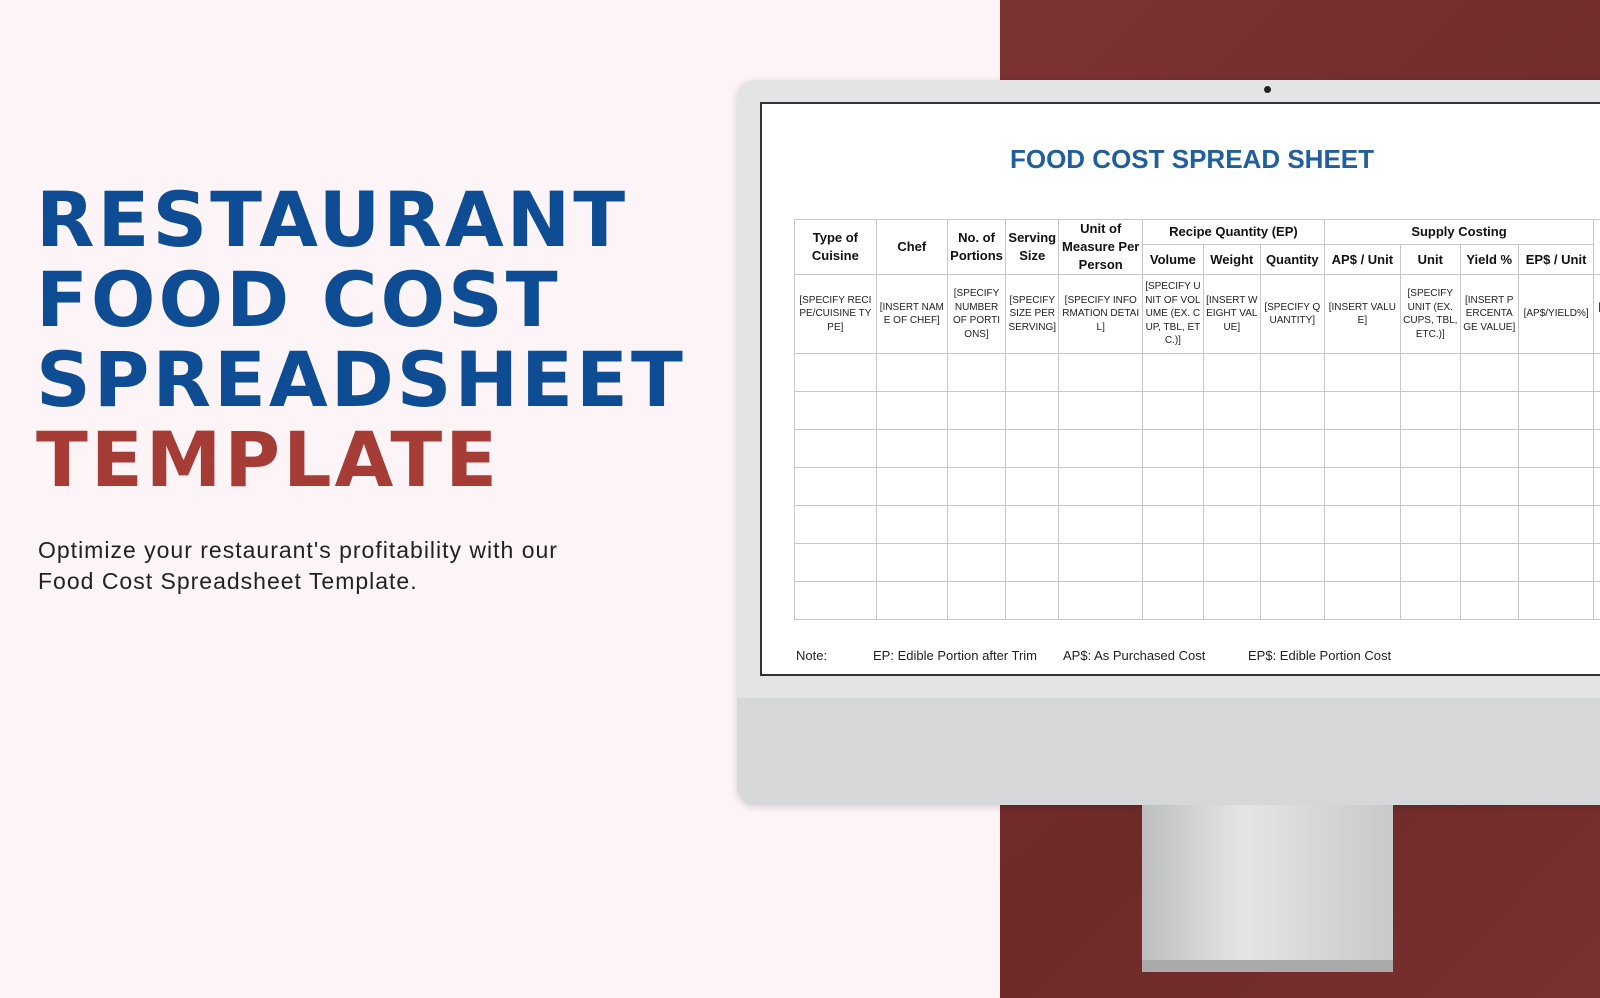 The image size is (1600, 998). I want to click on placeholder-cell: [SPECIFY RECIPE/CUISINE TYPE], so click(835, 314).